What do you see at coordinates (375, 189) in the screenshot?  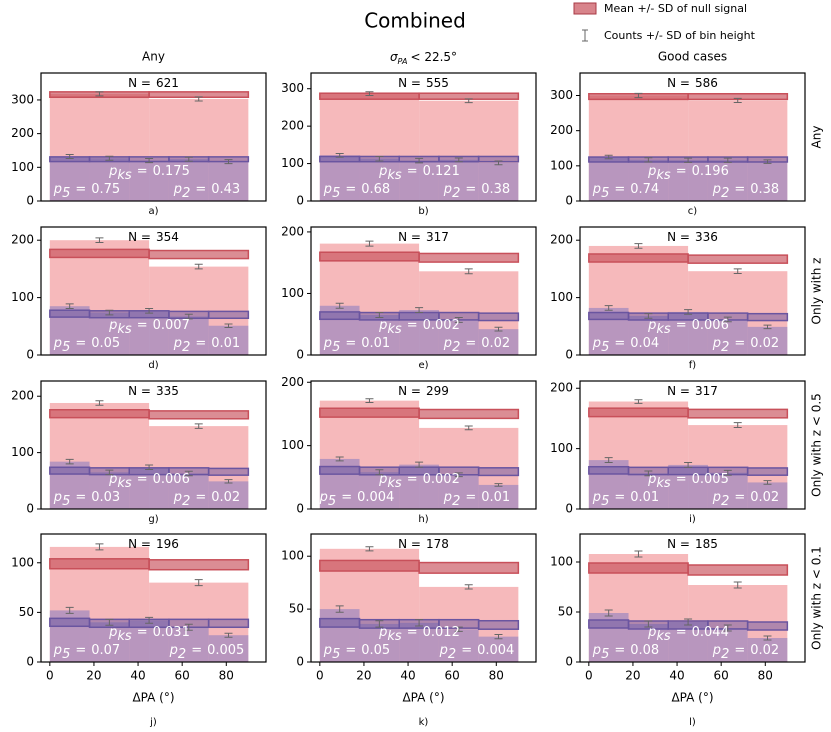 I see `stat-value: 0.68` at bounding box center [375, 189].